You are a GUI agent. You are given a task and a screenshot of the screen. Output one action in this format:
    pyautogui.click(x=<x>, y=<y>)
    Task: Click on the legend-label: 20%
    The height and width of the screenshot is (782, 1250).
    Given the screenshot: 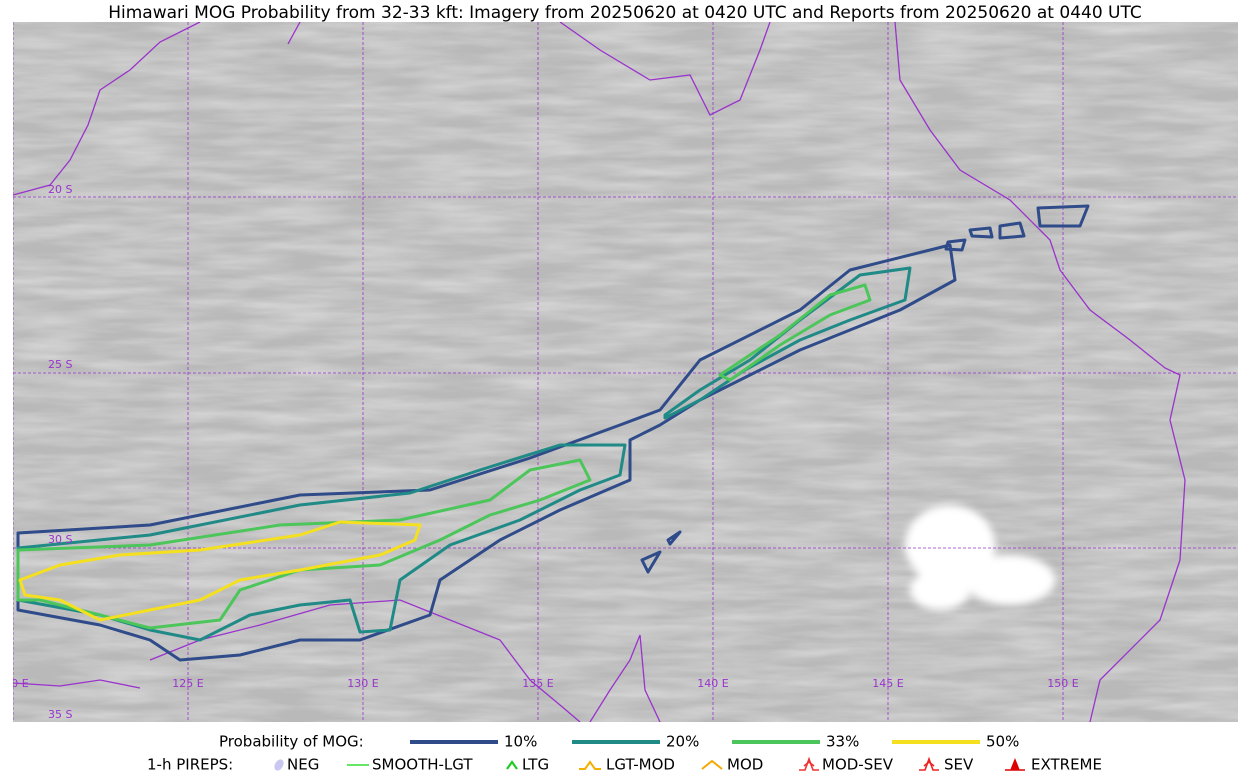 What is the action you would take?
    pyautogui.click(x=682, y=742)
    